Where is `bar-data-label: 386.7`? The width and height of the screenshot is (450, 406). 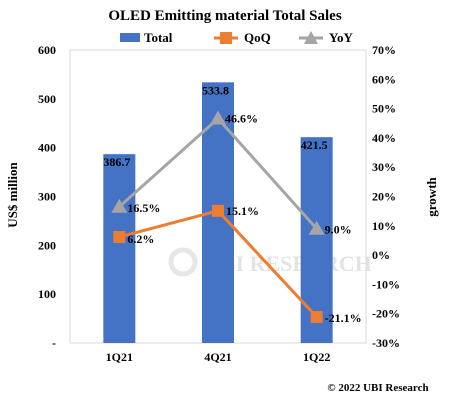
bar-data-label: 386.7 is located at coordinates (116, 162).